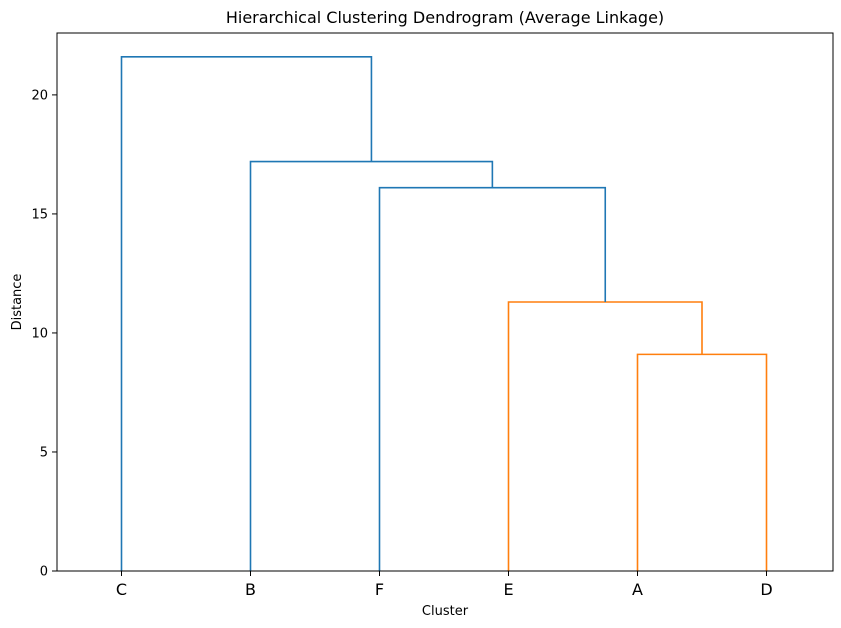 The width and height of the screenshot is (841, 628). Describe the element at coordinates (39, 333) in the screenshot. I see `y-tick-label: 10` at that location.